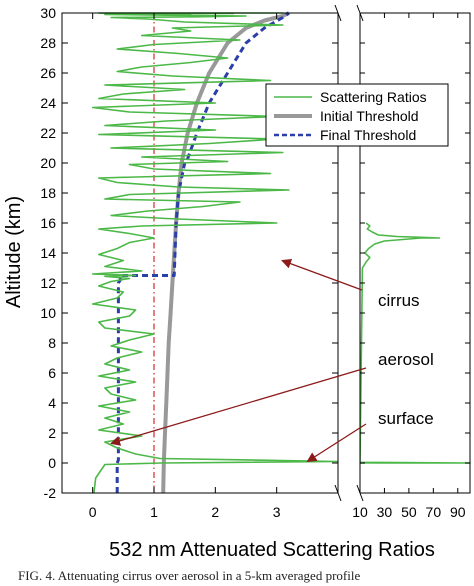 This screenshot has width=474, height=586. Describe the element at coordinates (409, 512) in the screenshot. I see `x-tick-label: 50` at that location.